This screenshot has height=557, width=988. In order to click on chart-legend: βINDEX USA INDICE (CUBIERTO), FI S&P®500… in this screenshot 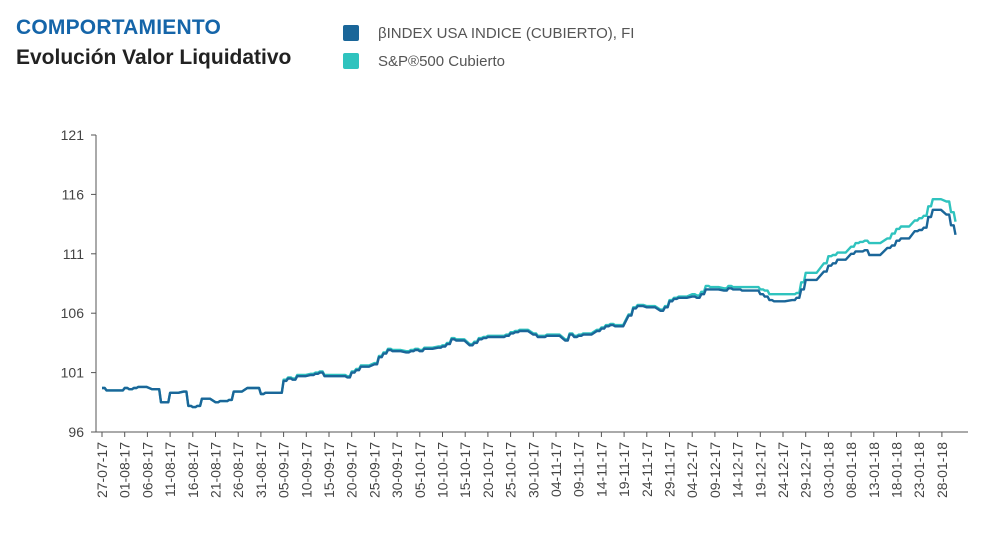, I will do `click(488, 51)`.